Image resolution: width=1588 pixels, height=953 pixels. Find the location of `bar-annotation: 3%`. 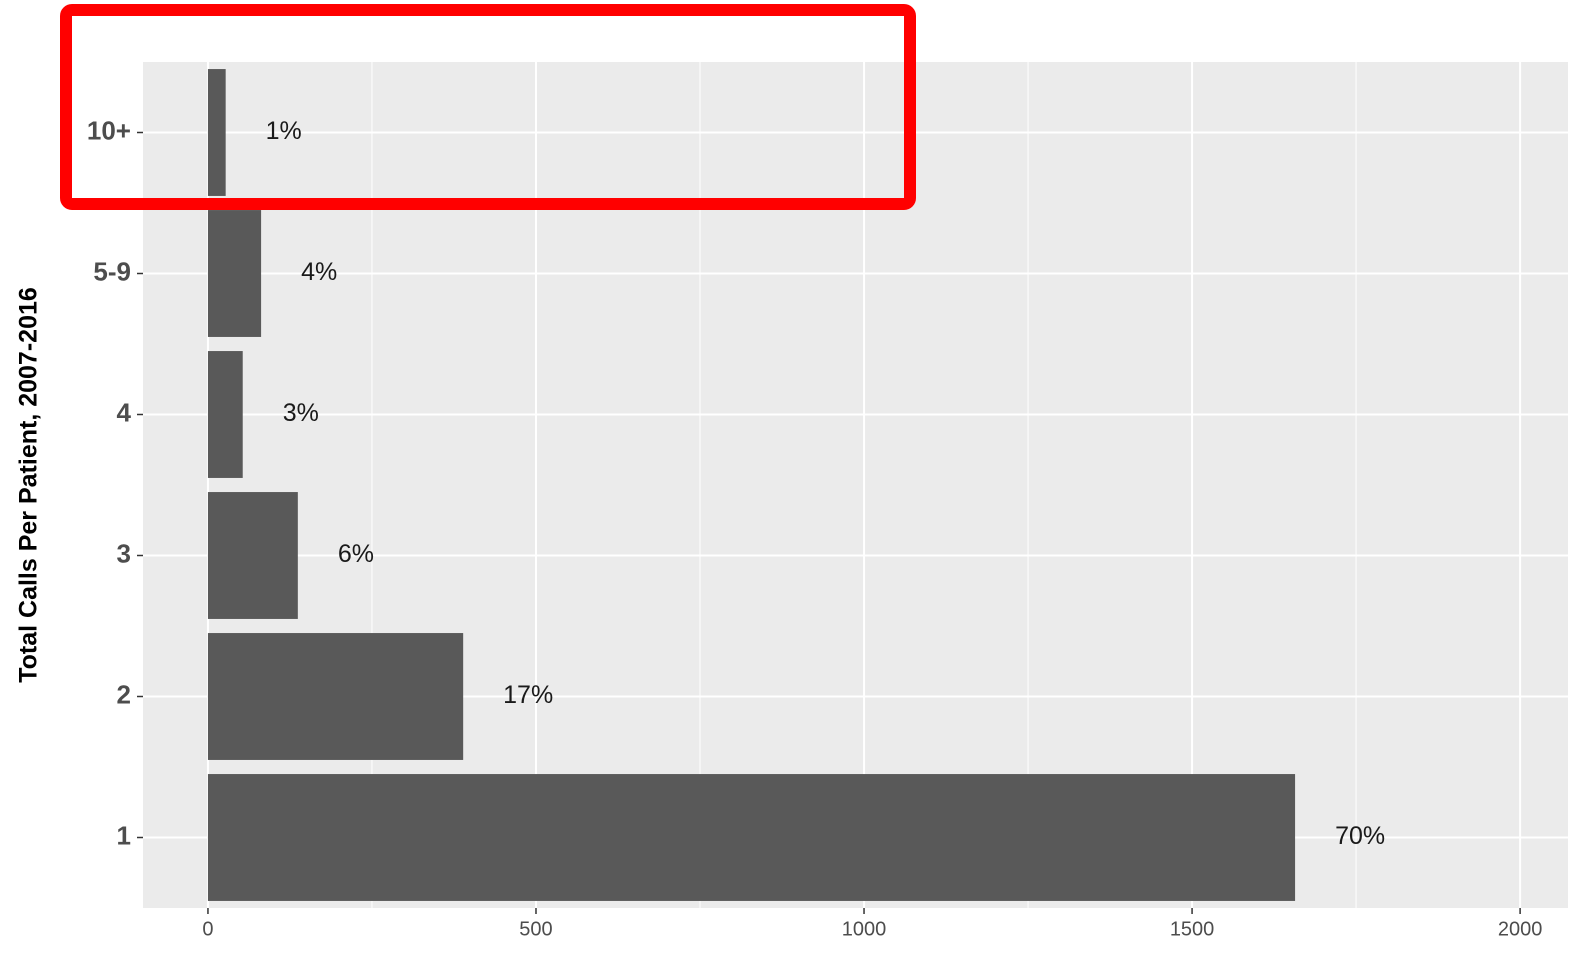

bar-annotation: 3% is located at coordinates (301, 413).